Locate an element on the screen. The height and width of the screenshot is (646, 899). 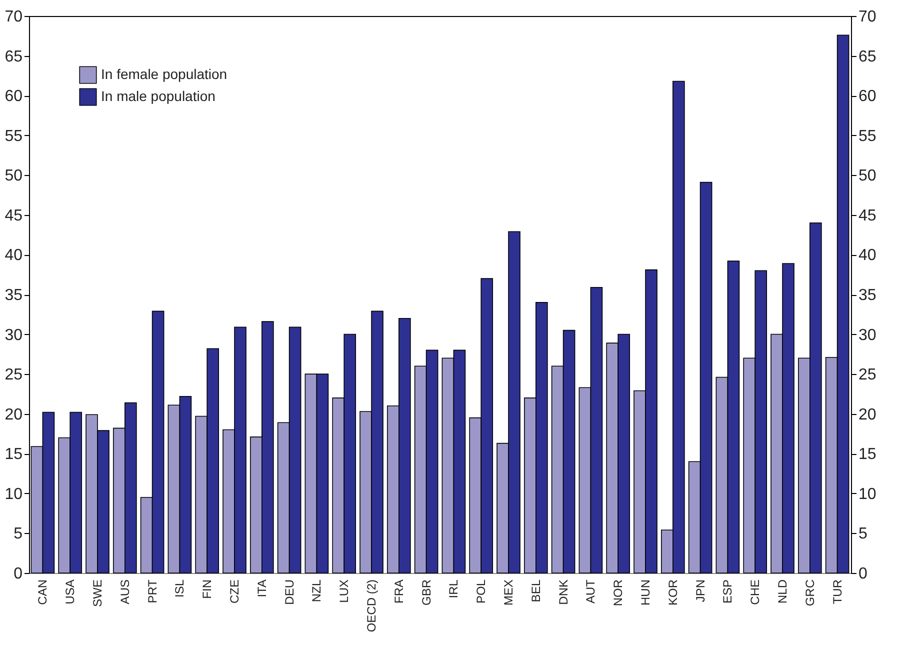
x-tick-label: ITA is located at coordinates (261, 589).